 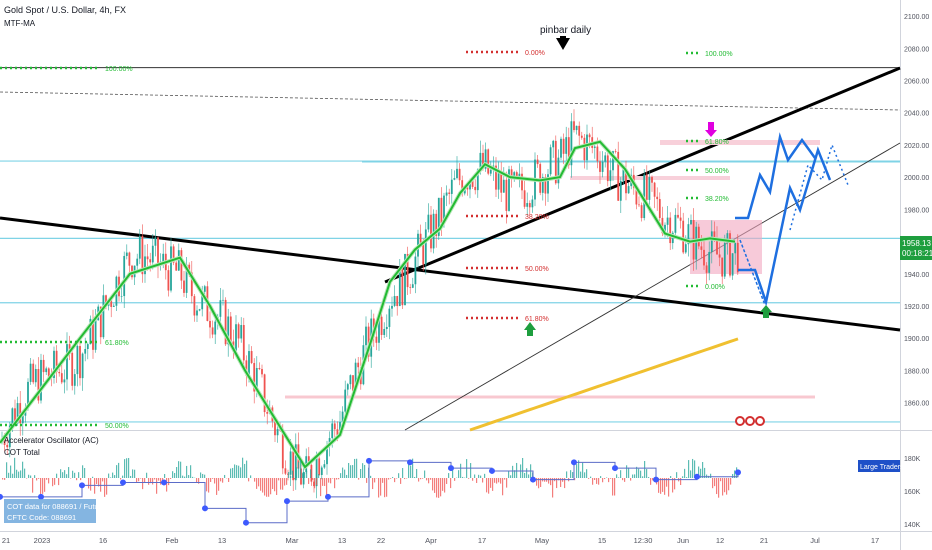 I want to click on x-axis-tick-label: 21, so click(x=6, y=540).